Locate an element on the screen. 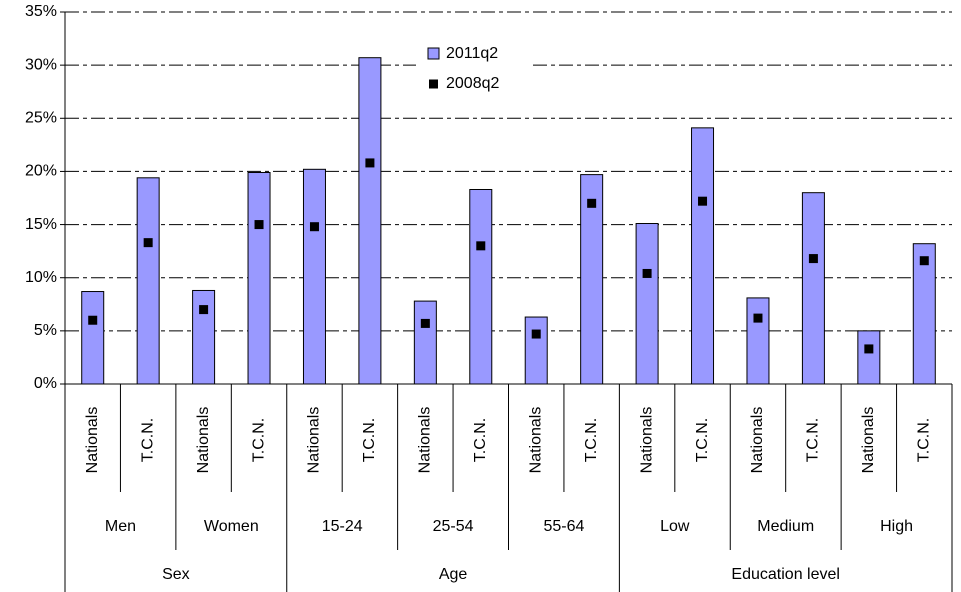 The height and width of the screenshot is (592, 961). group-label: Education level is located at coordinates (785, 574).